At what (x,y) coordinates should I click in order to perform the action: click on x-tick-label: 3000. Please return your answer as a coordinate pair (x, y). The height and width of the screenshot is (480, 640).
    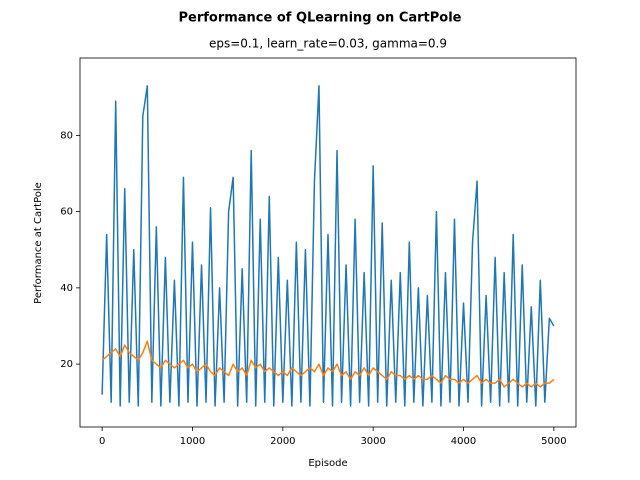
    Looking at the image, I should click on (372, 441).